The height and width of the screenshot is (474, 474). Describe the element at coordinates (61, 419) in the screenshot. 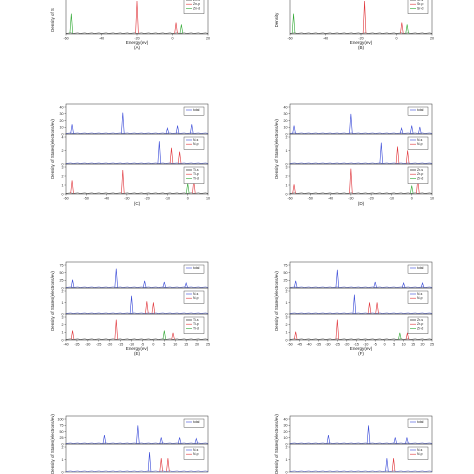

I see `y-tick-label: 100` at that location.